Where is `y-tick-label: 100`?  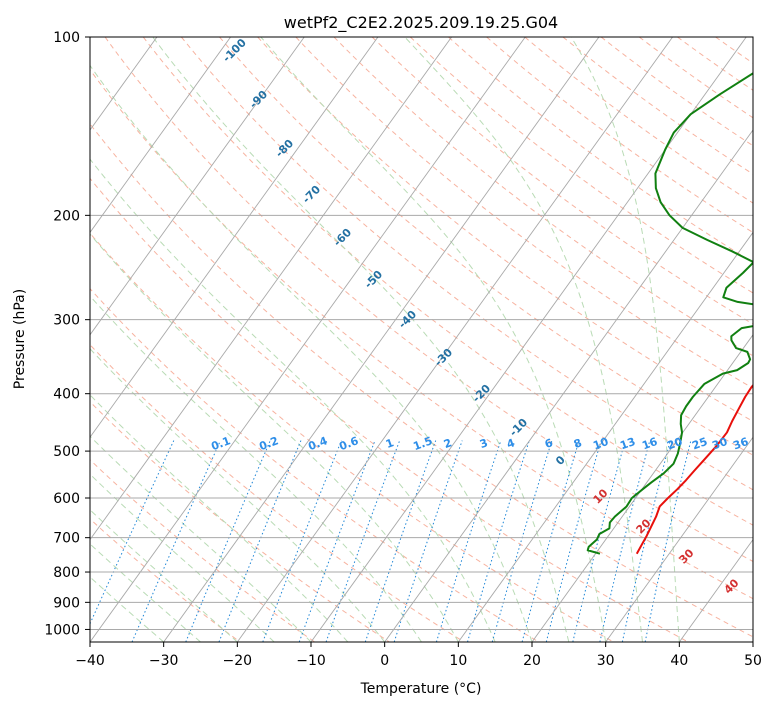 y-tick-label: 100 is located at coordinates (66, 38).